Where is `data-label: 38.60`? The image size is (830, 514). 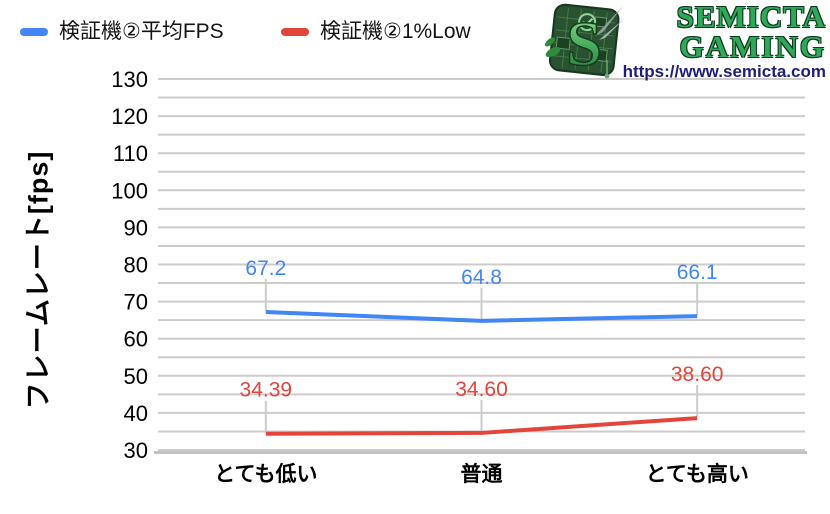 data-label: 38.60 is located at coordinates (697, 374).